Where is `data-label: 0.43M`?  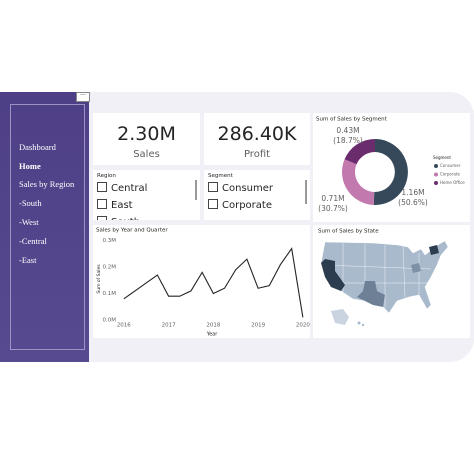 data-label: 0.43M is located at coordinates (347, 130).